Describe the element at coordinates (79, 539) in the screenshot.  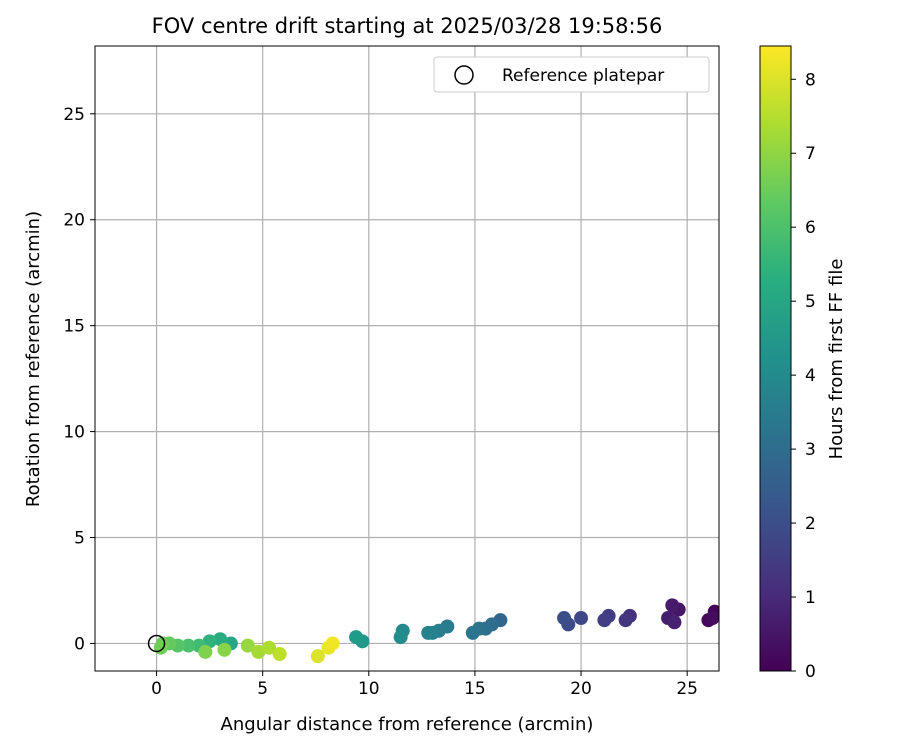
I see `y-tick-label-1: 5` at that location.